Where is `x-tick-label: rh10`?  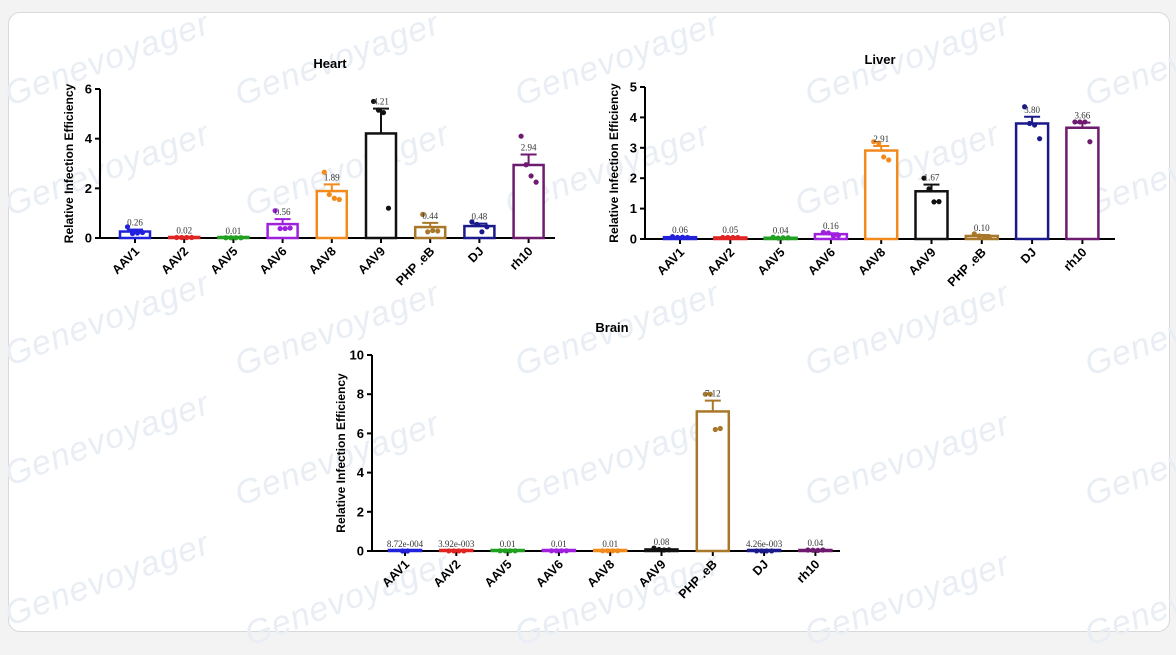
x-tick-label: rh10 is located at coordinates (808, 571).